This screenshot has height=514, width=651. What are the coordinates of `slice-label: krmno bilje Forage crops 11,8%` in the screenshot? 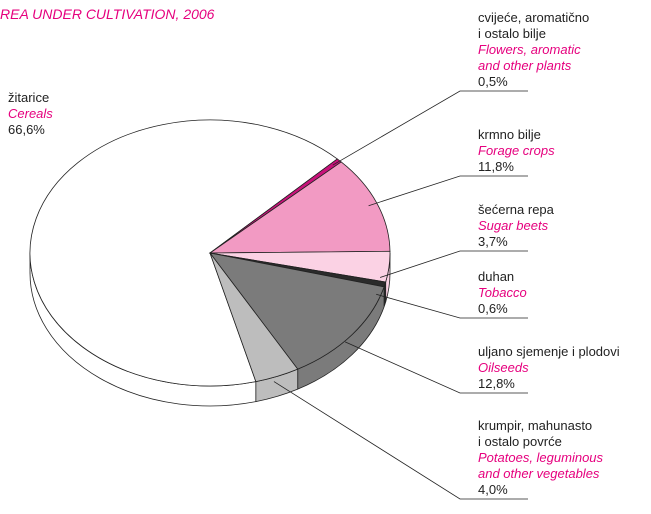 It's located at (516, 151).